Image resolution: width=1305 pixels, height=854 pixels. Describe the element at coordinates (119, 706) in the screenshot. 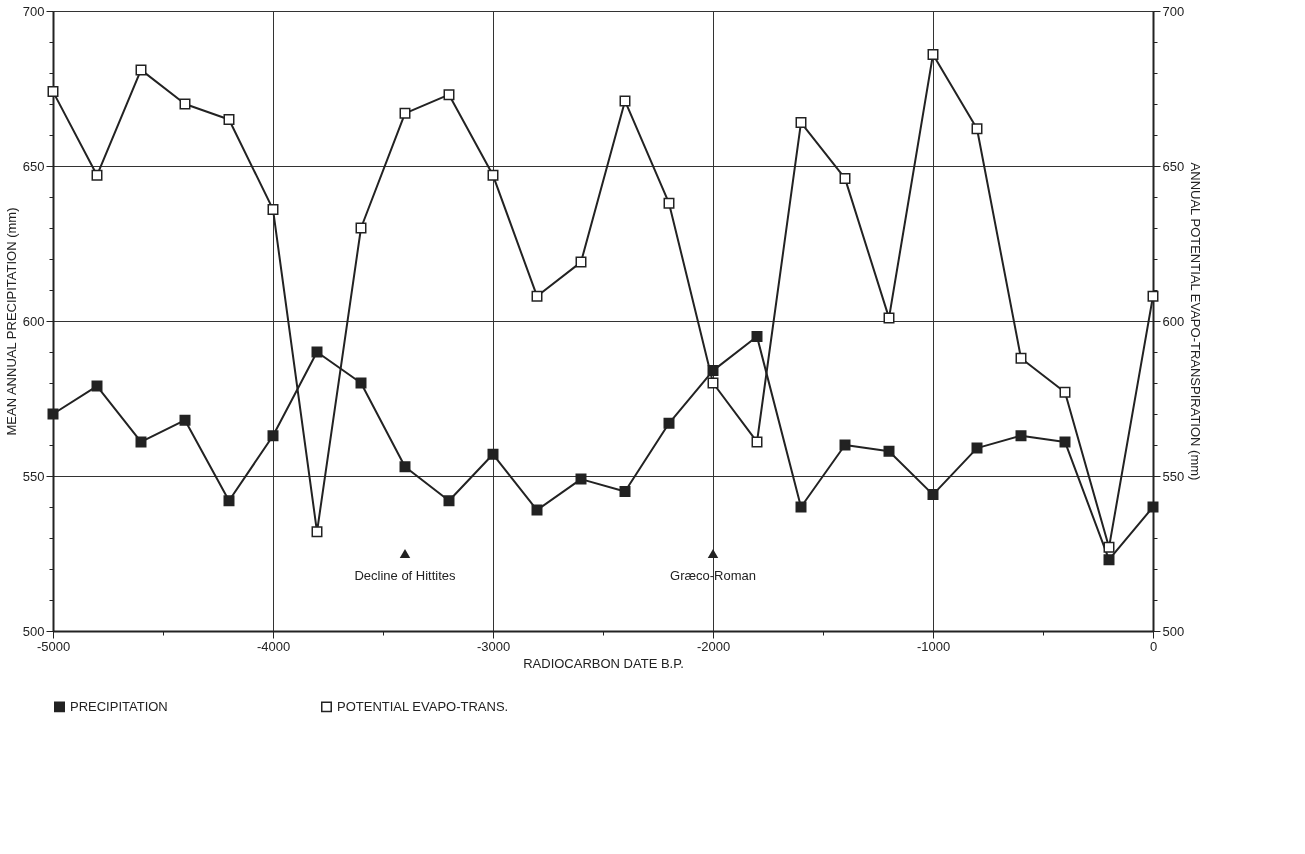

I see `legend-label: PRECIPITATION` at that location.